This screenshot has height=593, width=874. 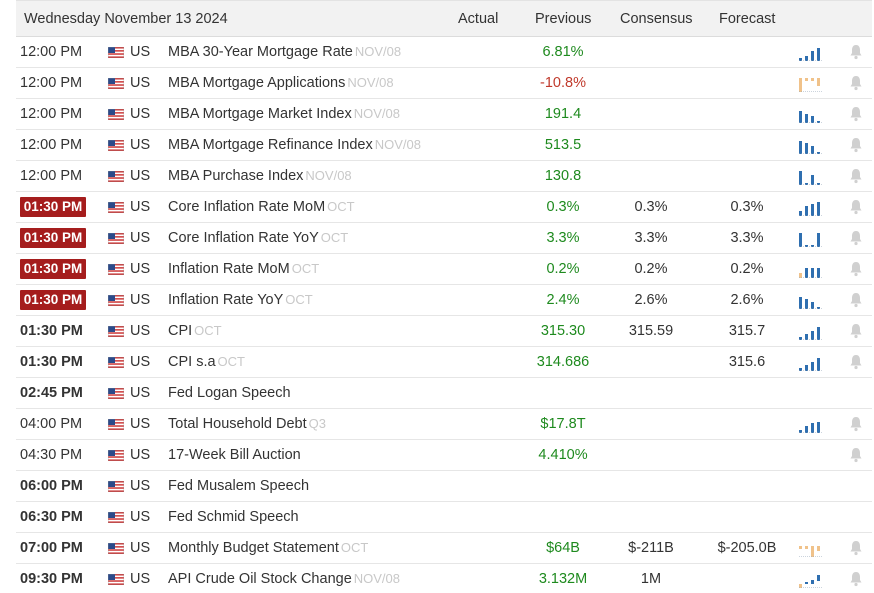 I want to click on event-name-link: MBA Mortgage Applications NOV/08, so click(x=281, y=83).